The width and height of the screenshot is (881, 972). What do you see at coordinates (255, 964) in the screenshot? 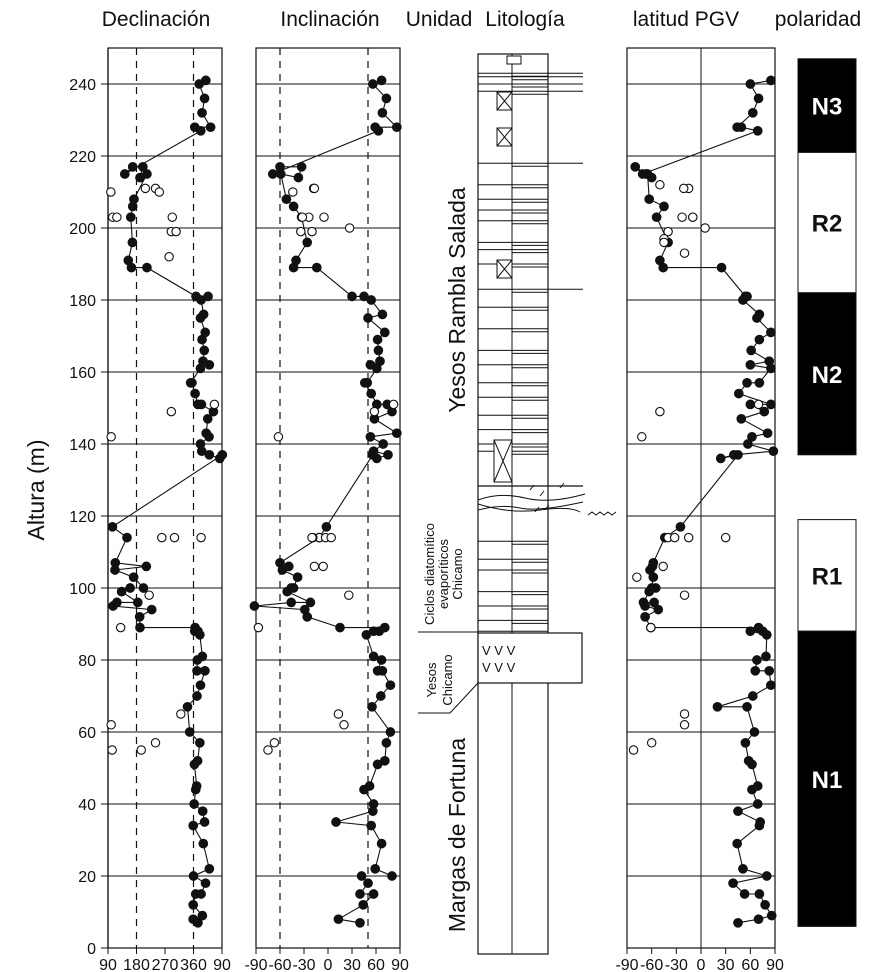
I see `inclinacion-x-tick-label: -90` at bounding box center [255, 964].